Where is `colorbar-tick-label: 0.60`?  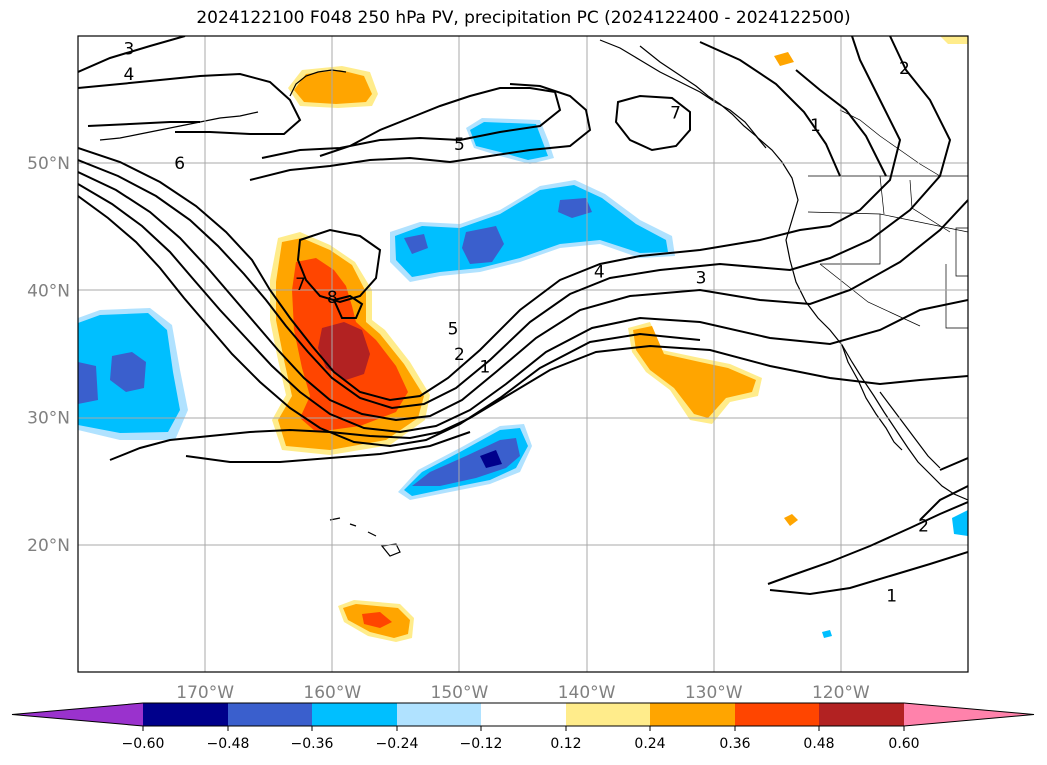
colorbar-tick-label: 0.60 is located at coordinates (903, 744).